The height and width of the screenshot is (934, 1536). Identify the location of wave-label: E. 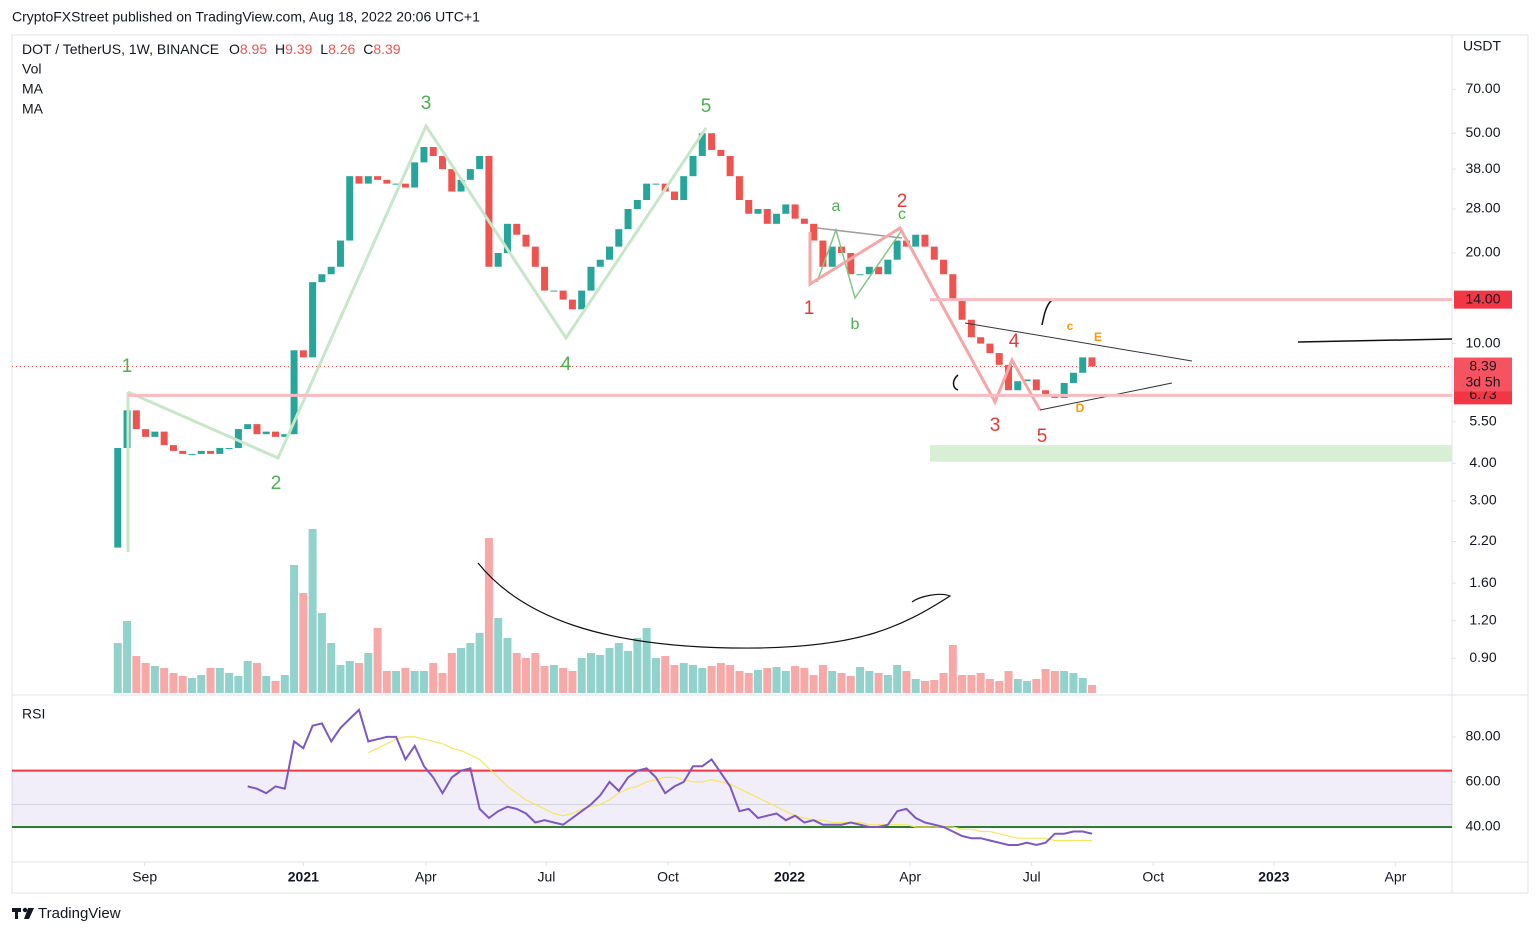
(1098, 337).